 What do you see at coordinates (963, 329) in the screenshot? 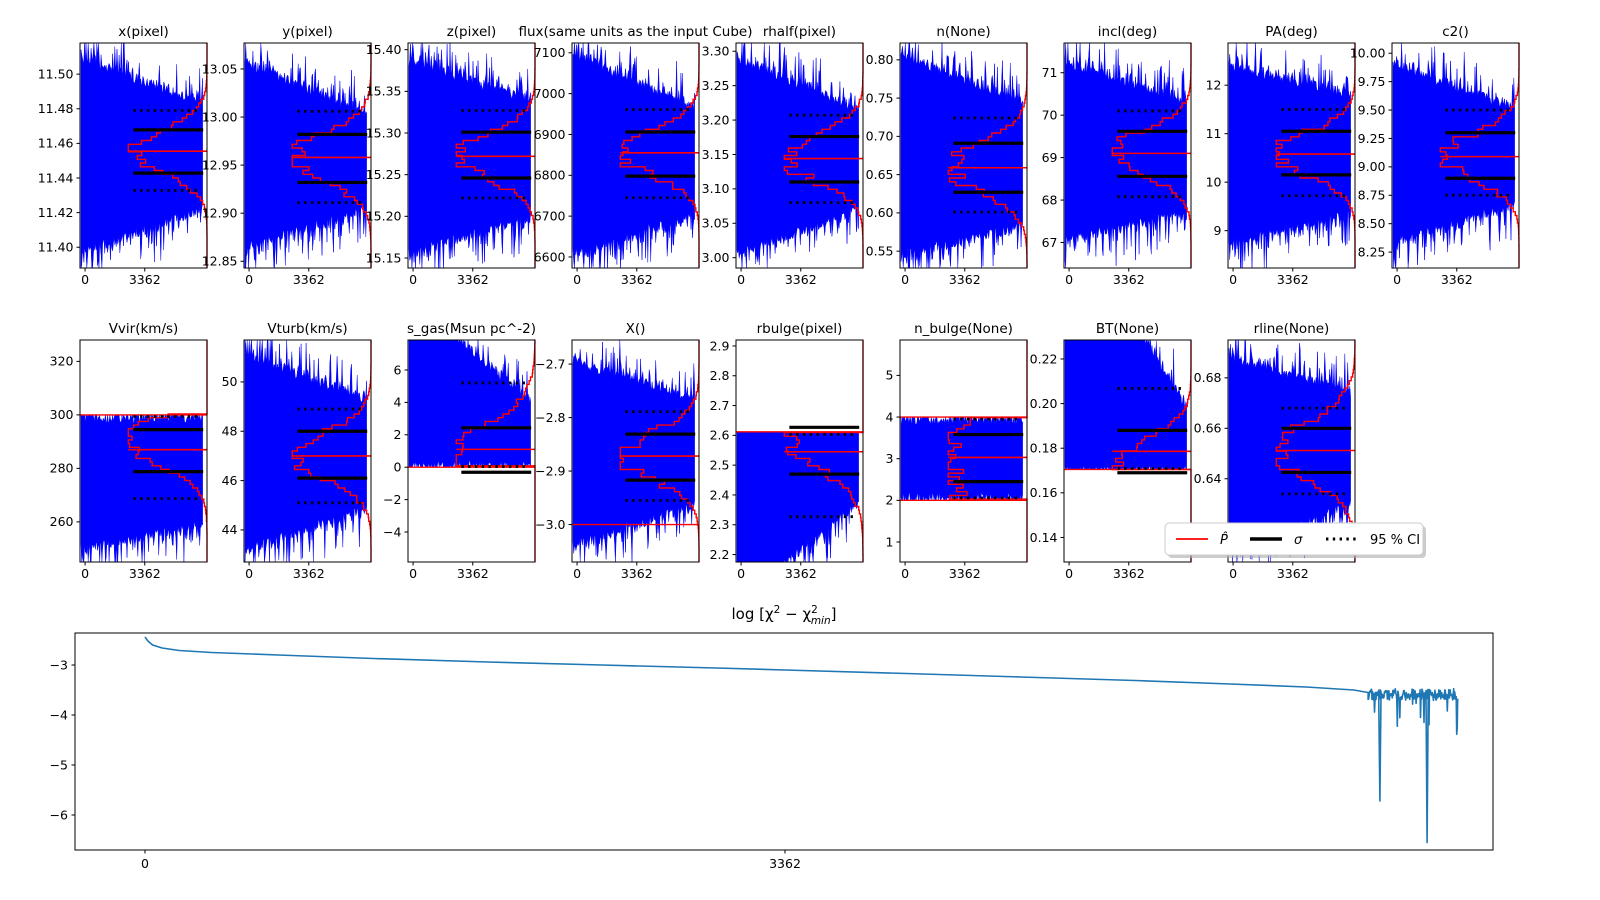
I see `panel-title: n_bulge(None)` at bounding box center [963, 329].